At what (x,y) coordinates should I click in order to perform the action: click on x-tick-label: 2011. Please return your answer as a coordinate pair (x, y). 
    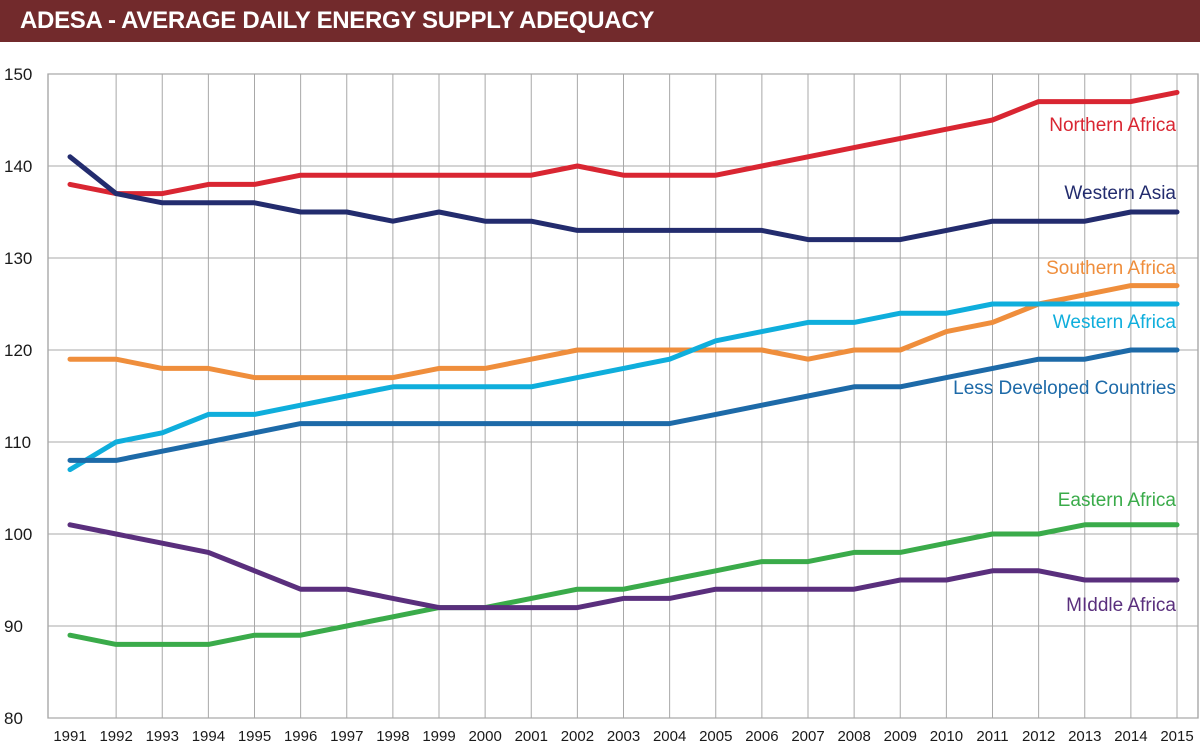
    Looking at the image, I should click on (992, 736).